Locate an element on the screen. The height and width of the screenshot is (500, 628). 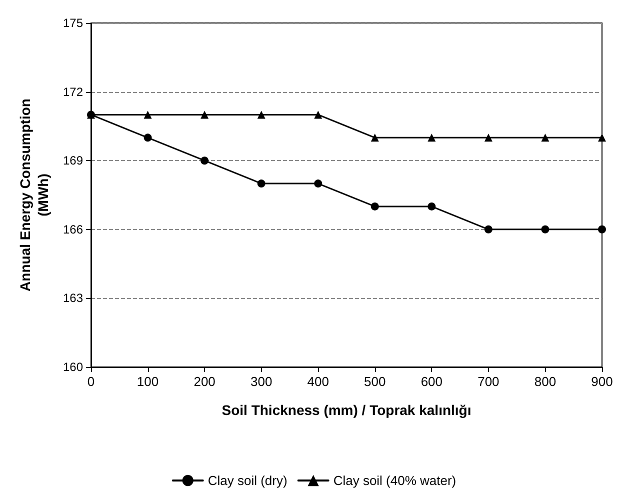
y-tick-label: 160 is located at coordinates (73, 367).